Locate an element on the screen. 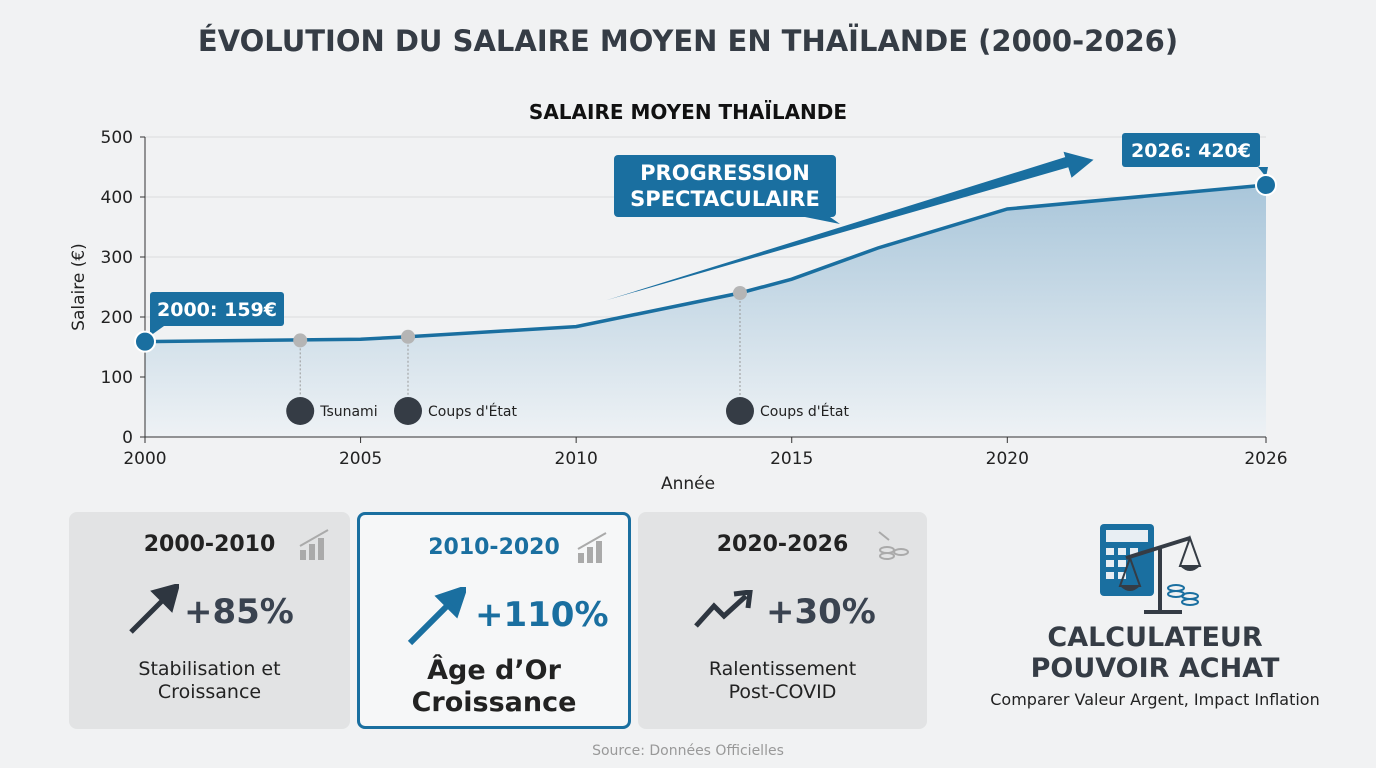 Image resolution: width=1376 pixels, height=768 pixels. event-label: Tsunami is located at coordinates (348, 412).